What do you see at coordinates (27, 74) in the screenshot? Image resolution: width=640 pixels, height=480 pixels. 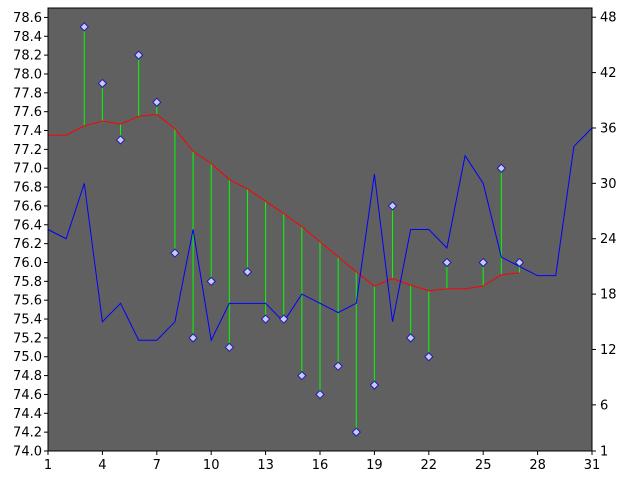 I see `left-axis-tick-label: 78.0` at bounding box center [27, 74].